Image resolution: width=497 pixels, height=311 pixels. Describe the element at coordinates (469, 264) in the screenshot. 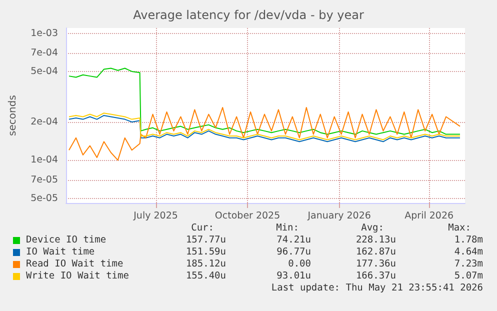

I see `text: 7.23m` at that location.